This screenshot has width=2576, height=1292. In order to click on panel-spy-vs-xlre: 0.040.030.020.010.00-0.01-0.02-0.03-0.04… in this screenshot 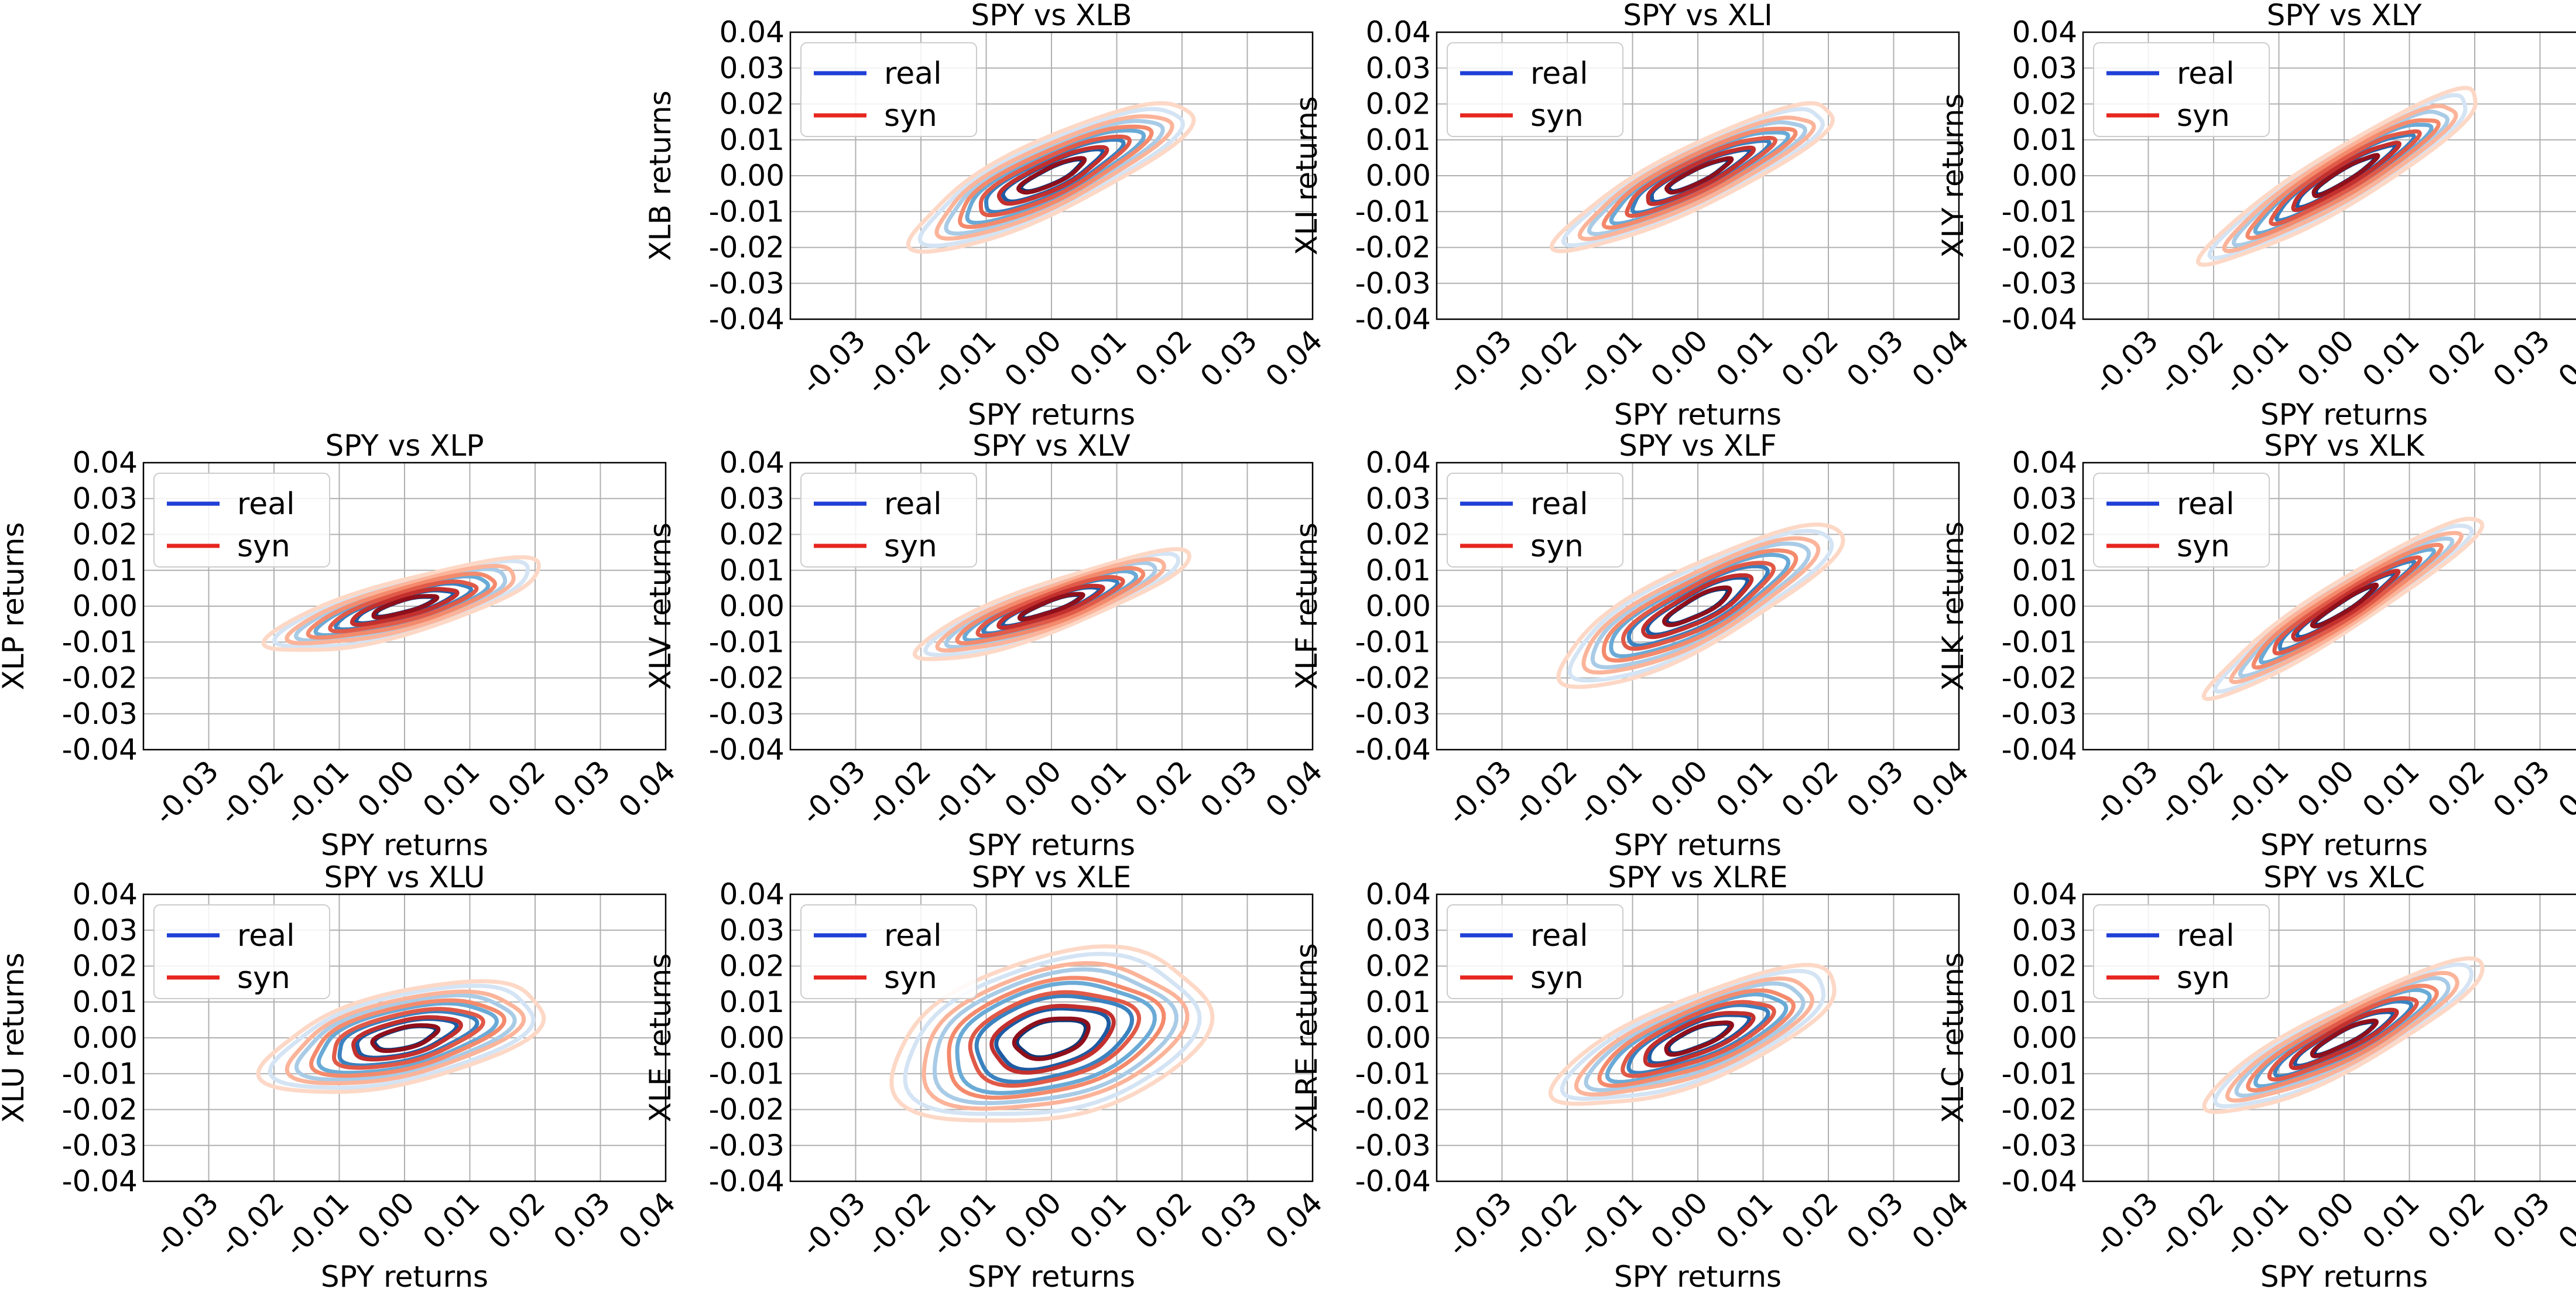, I will do `click(1633, 1076)`.